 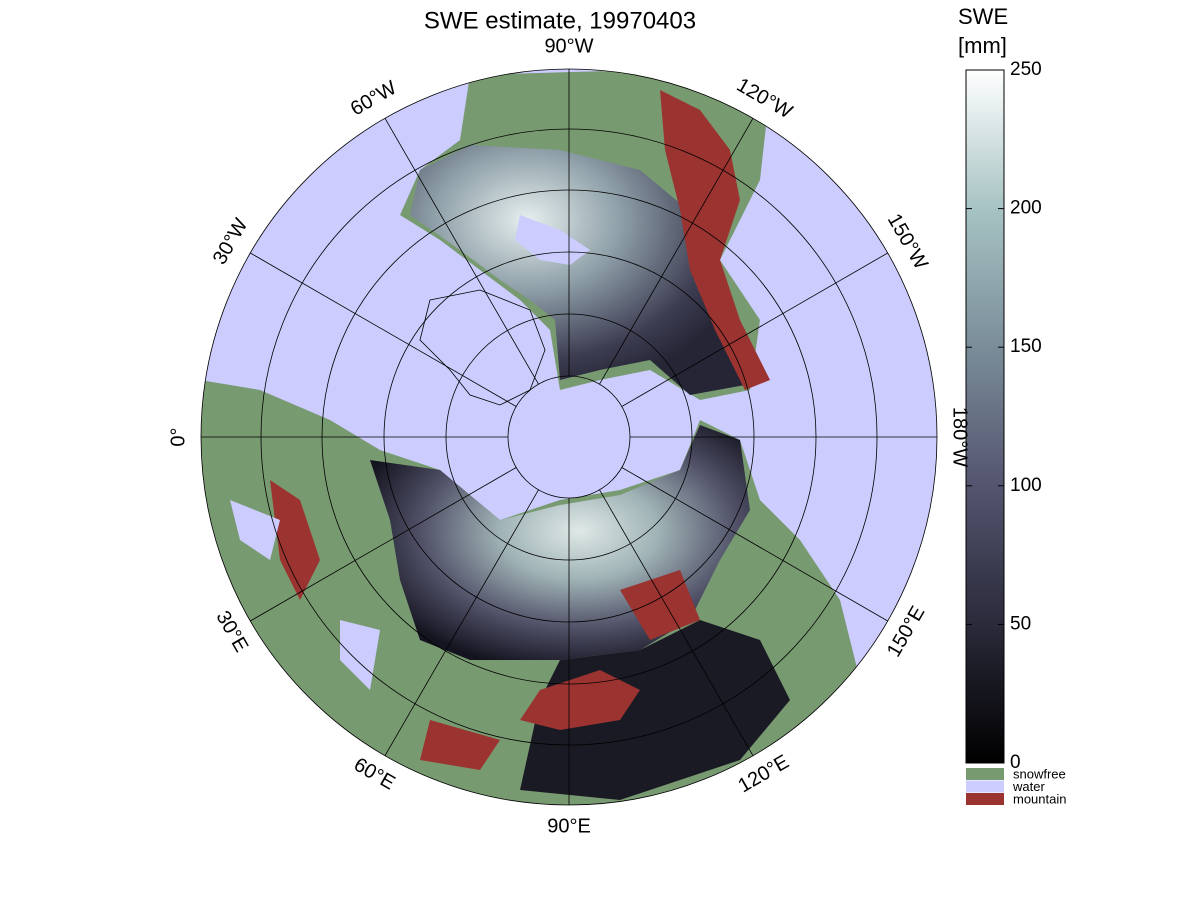 I want to click on snow-siberia-shallow, so click(x=655, y=710).